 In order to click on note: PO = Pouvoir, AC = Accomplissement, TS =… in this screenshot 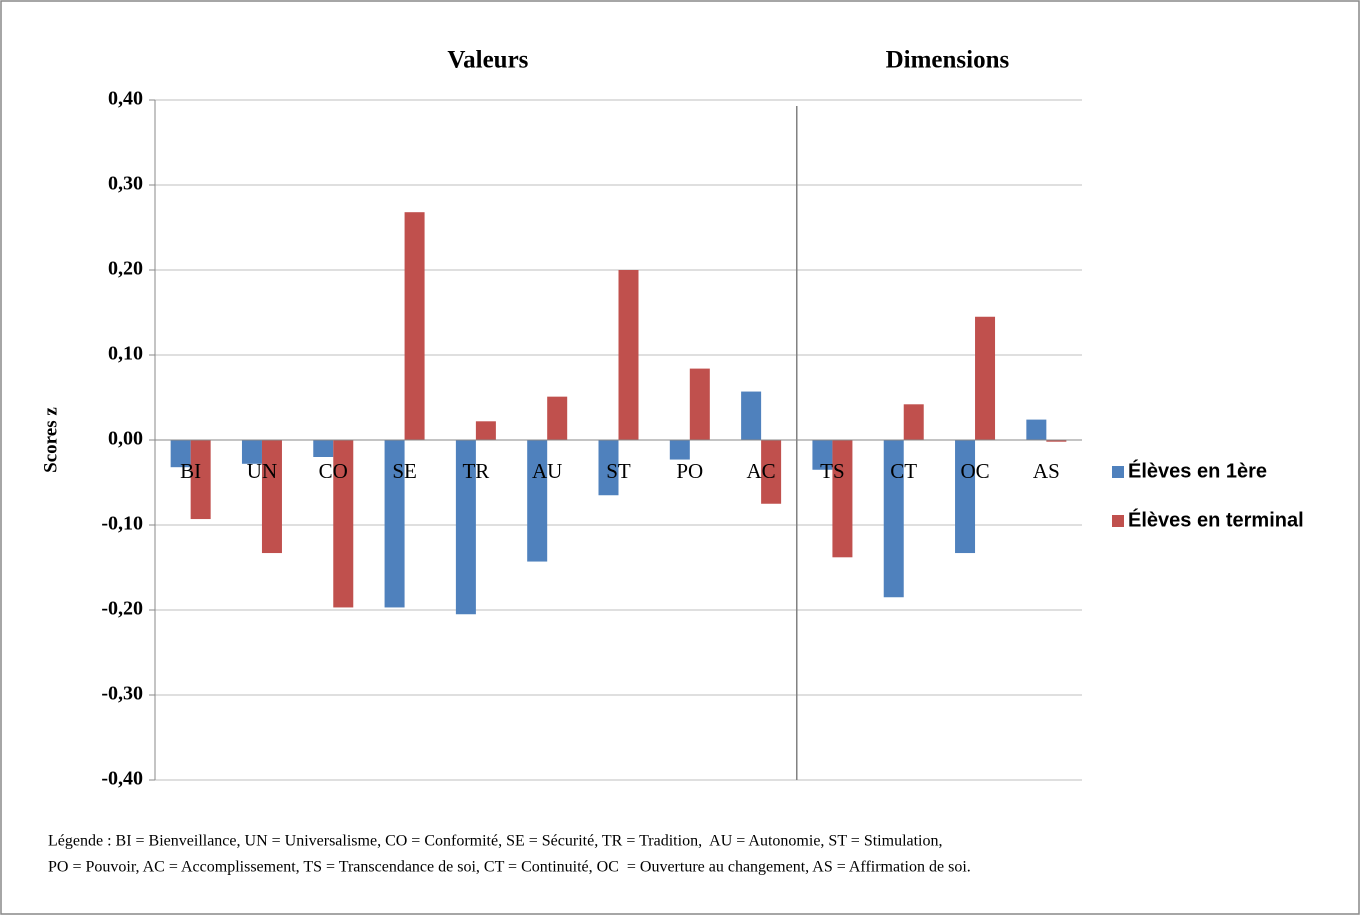, I will do `click(509, 867)`.